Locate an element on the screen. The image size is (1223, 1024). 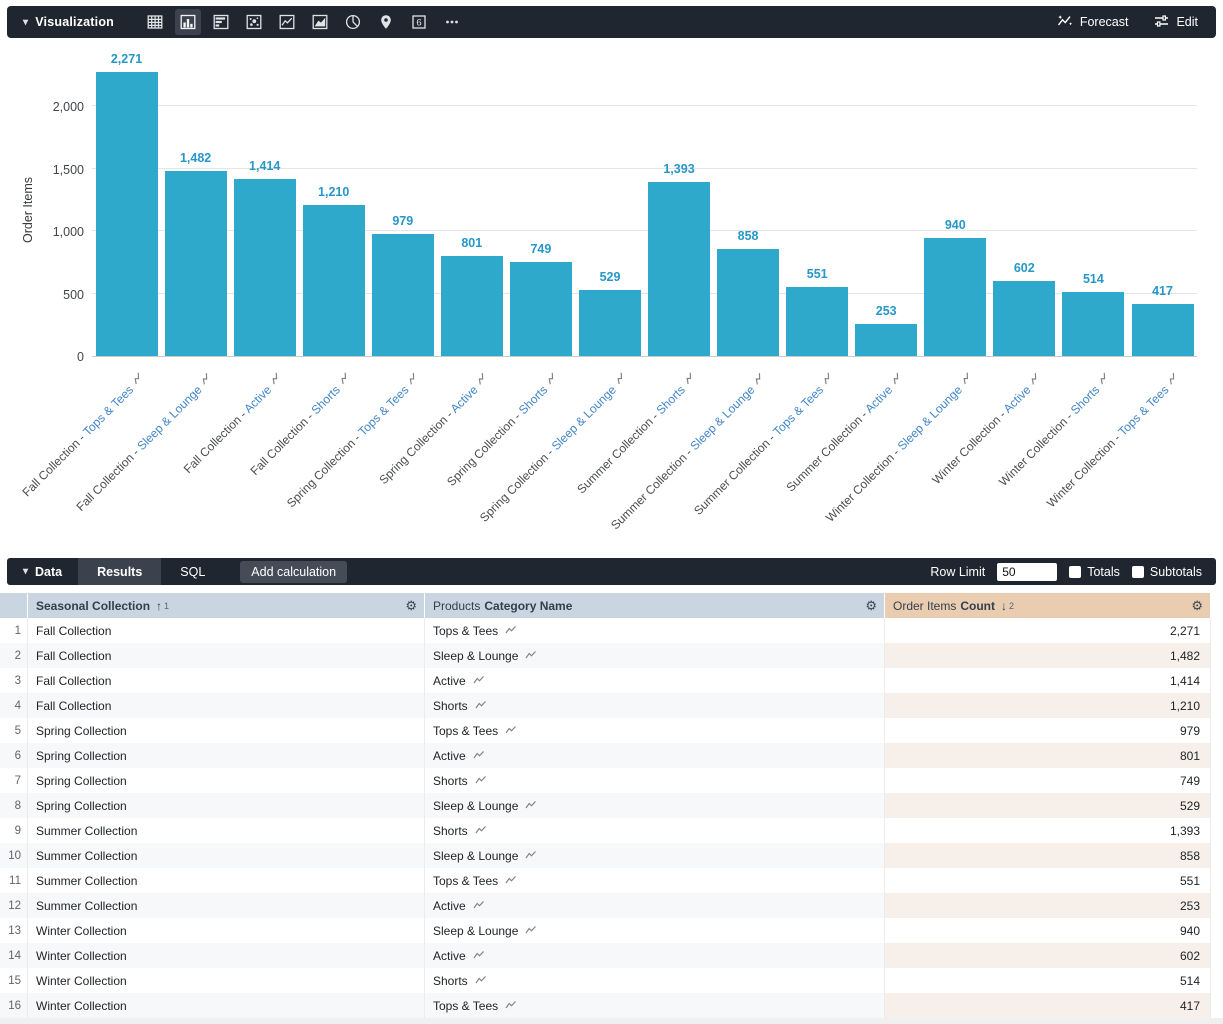
x-axis-label: Winter Collection - Sleep & Lounge is located at coordinates (900, 447).